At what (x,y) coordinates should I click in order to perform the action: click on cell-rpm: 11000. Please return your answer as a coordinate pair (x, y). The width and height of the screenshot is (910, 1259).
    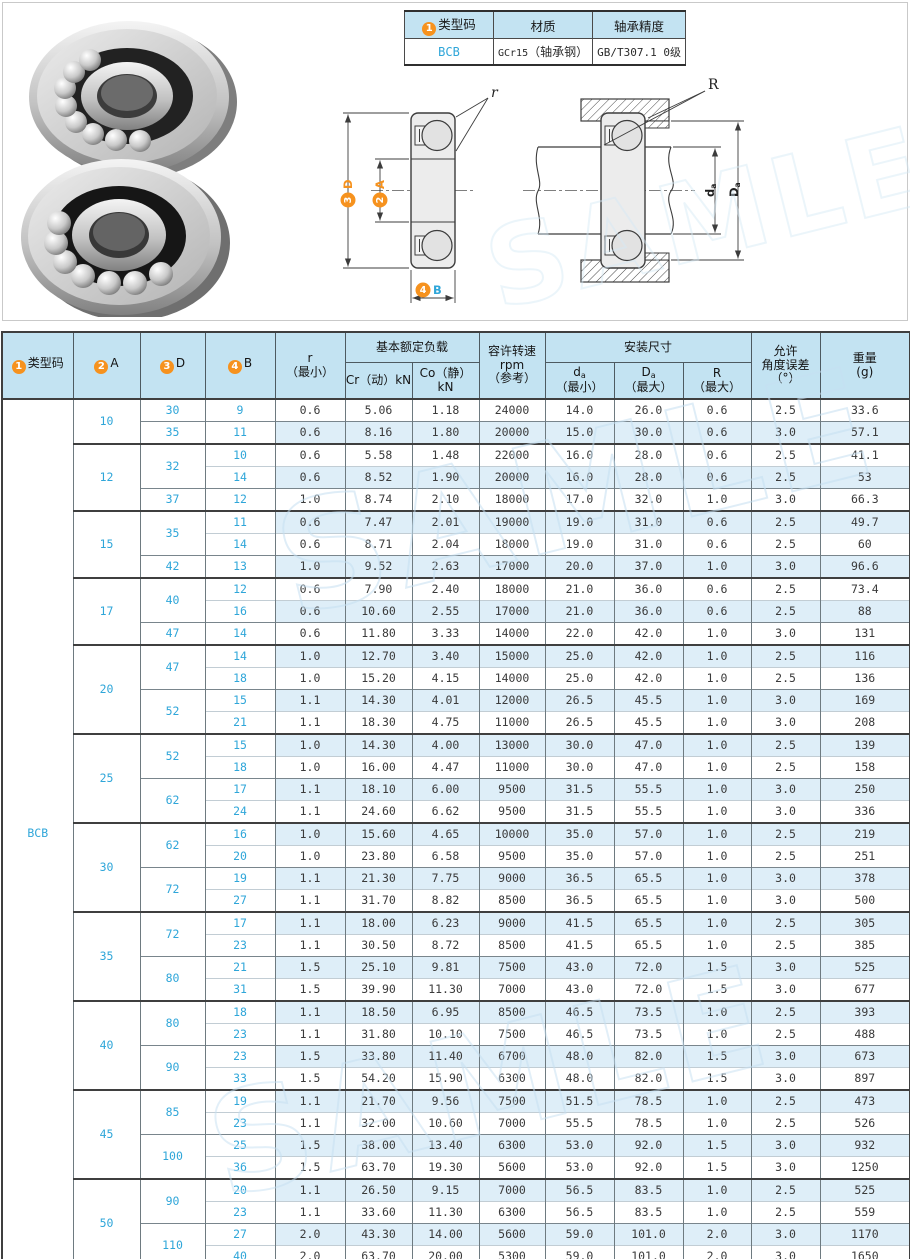
    Looking at the image, I should click on (512, 722).